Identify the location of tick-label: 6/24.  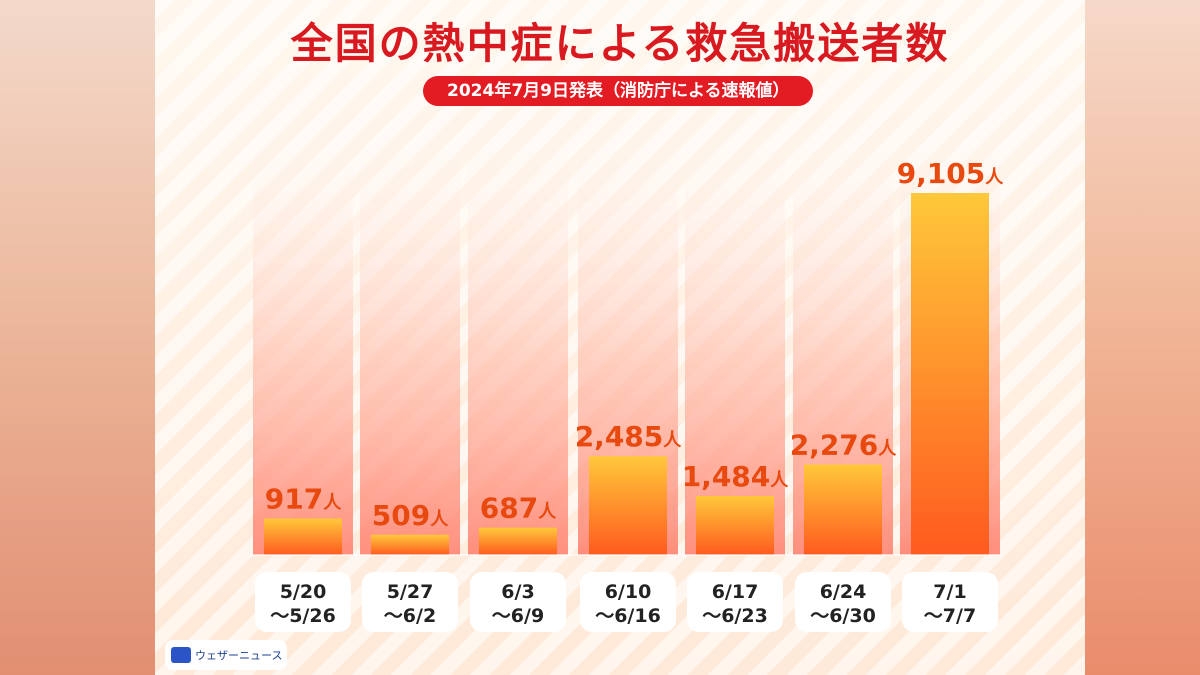
(843, 592).